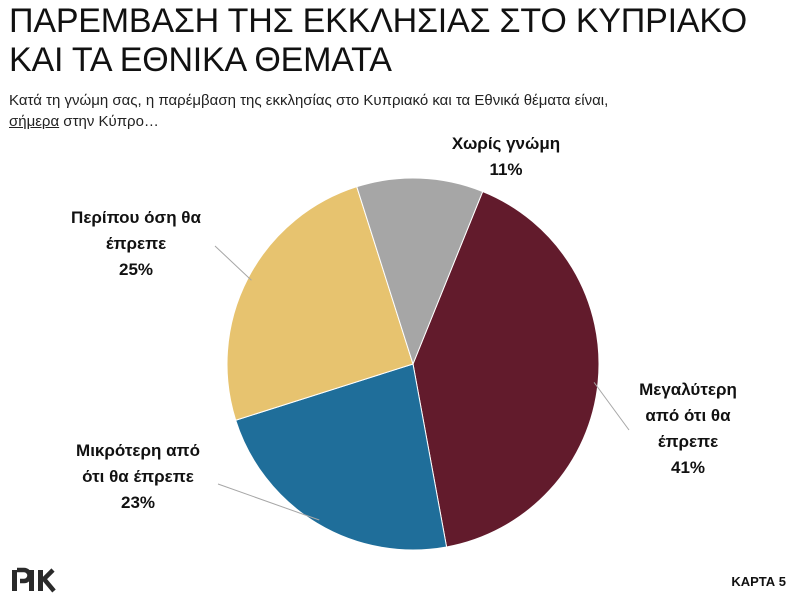 The height and width of the screenshot is (600, 800). I want to click on slice-label: Χωρίς γνώμη 11%, so click(506, 156).